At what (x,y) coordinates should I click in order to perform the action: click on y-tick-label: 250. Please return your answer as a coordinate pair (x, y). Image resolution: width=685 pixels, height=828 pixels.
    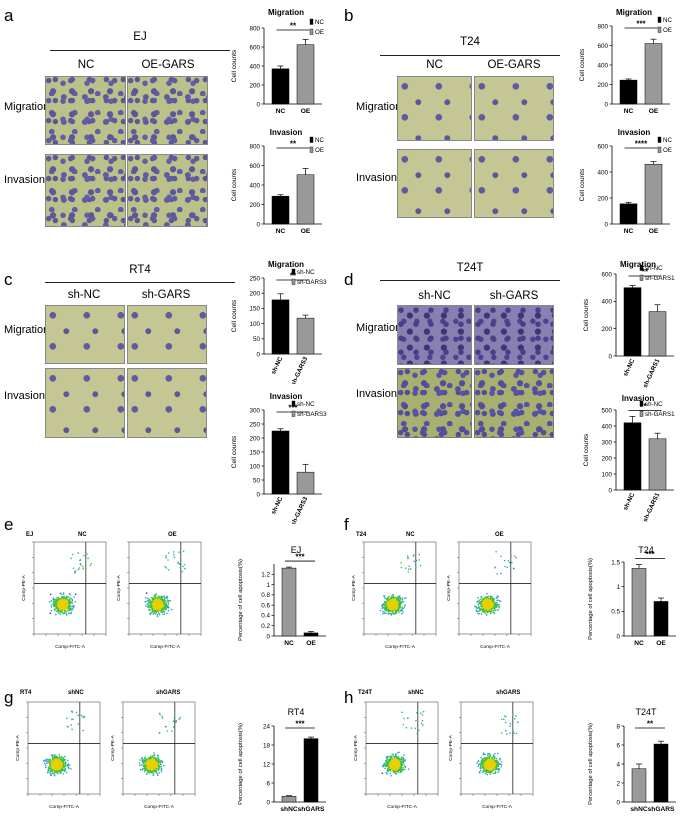
    Looking at the image, I should click on (254, 424).